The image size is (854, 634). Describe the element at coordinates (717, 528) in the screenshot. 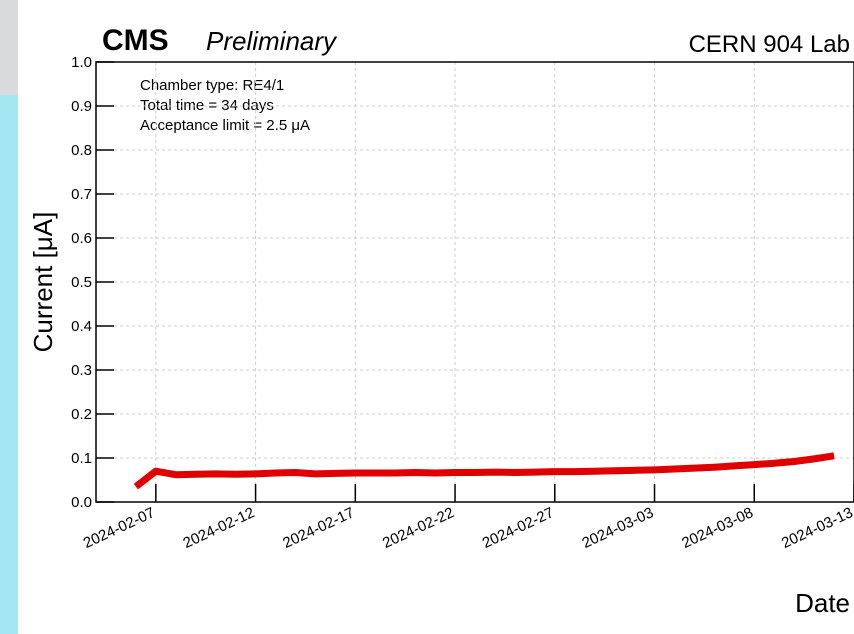

I see `x-tick-label: 2024-03-08` at that location.